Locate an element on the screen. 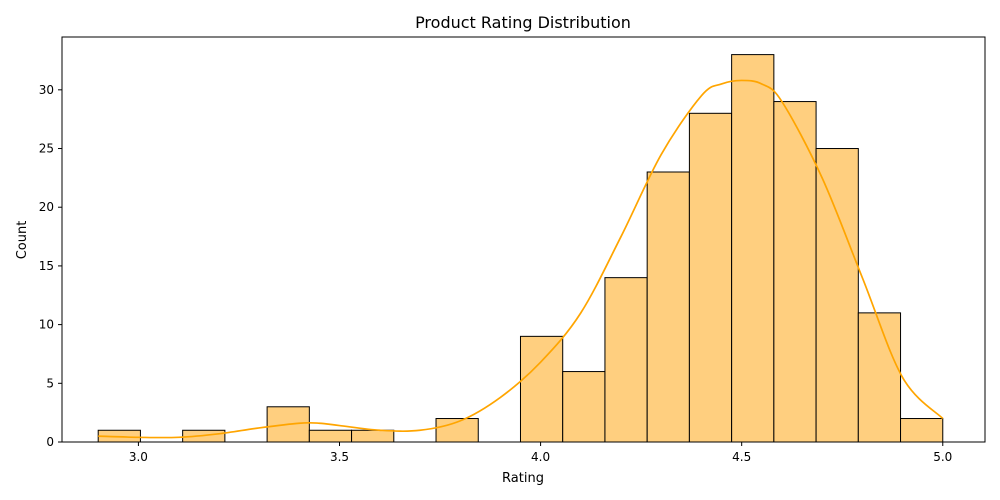 This screenshot has height=500, width=1000. y-axis-label: Count is located at coordinates (22, 240).